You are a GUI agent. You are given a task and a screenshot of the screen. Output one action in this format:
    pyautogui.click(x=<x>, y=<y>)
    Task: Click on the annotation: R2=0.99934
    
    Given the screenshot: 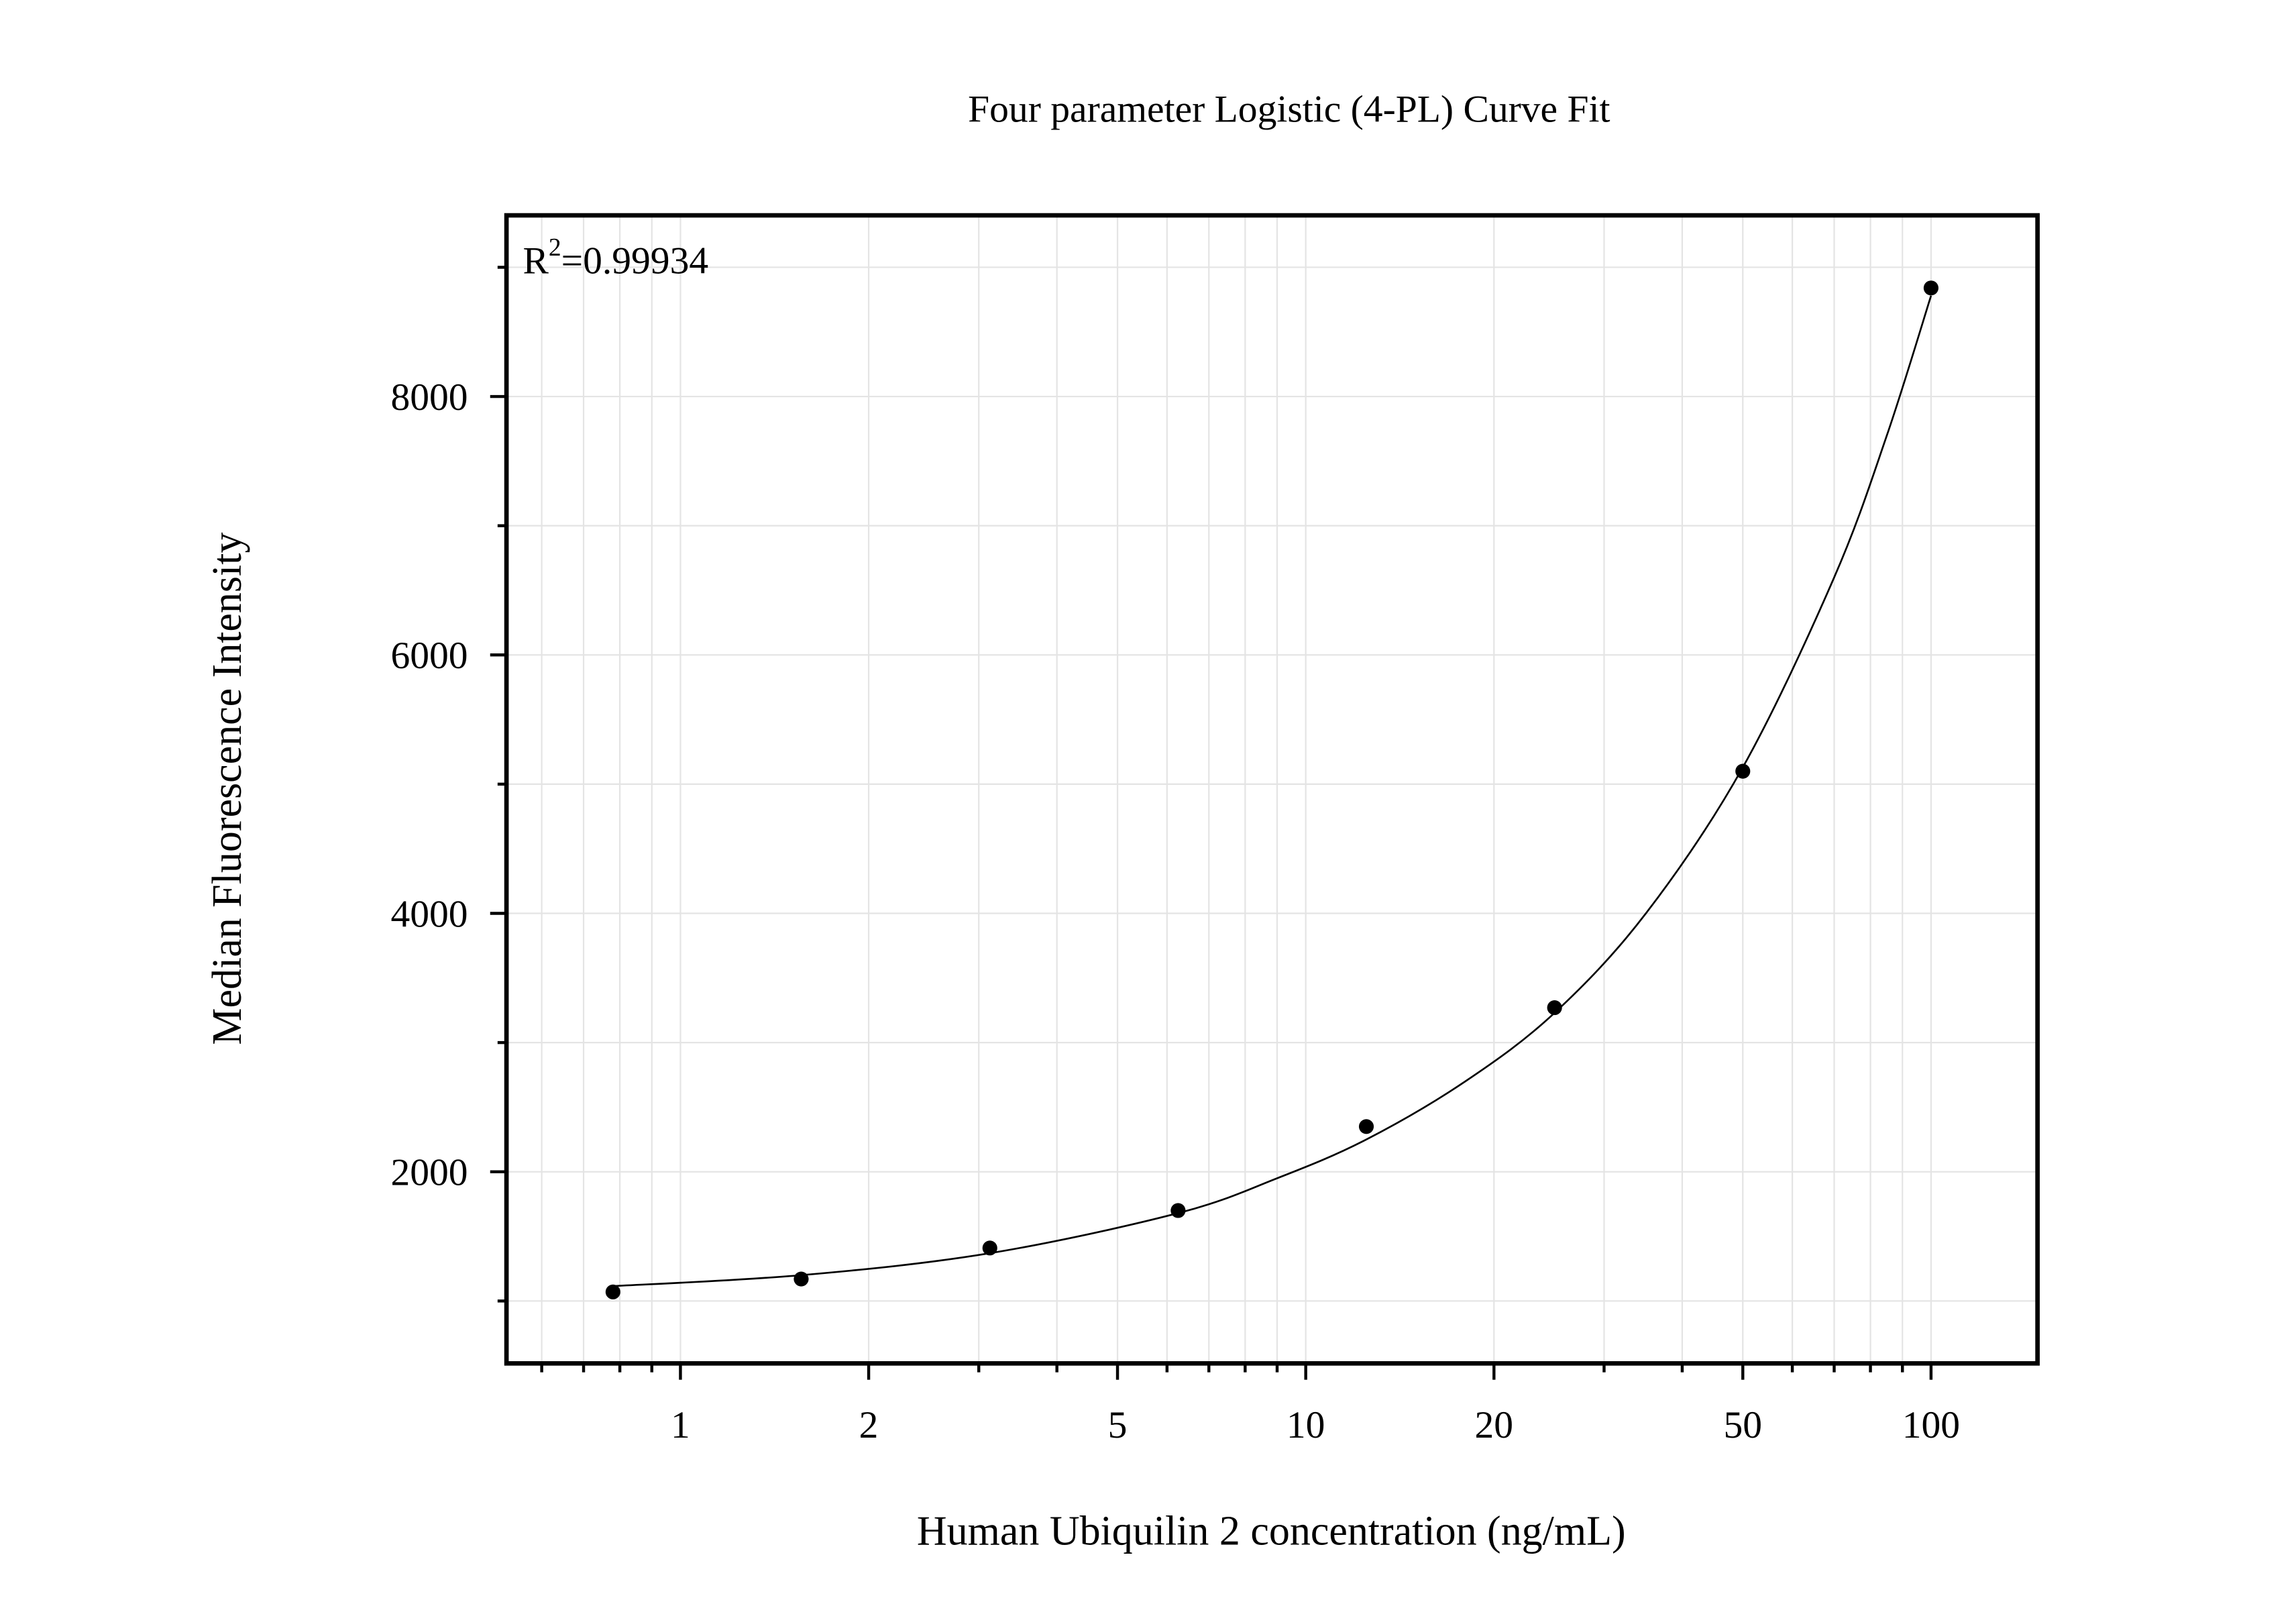 What is the action you would take?
    pyautogui.click(x=615, y=257)
    